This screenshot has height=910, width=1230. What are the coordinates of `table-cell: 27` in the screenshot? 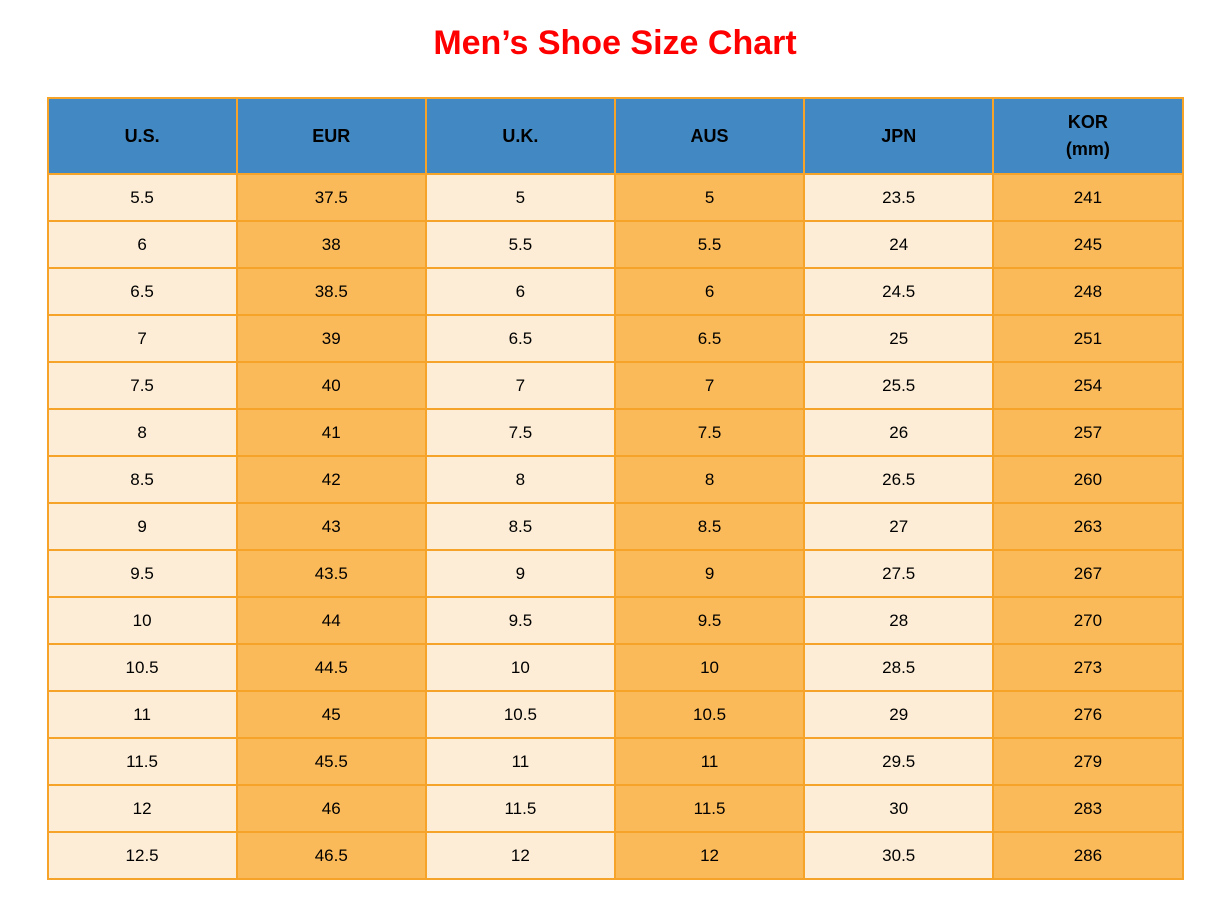 It's located at (899, 526).